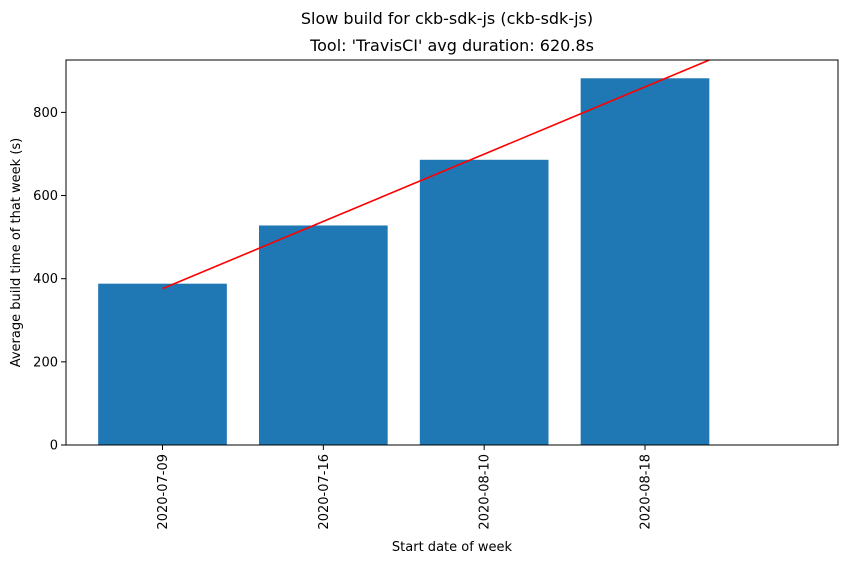 Image resolution: width=850 pixels, height=564 pixels. Describe the element at coordinates (324, 492) in the screenshot. I see `x-tick-label-2020-07-16: 2020-07-16` at that location.